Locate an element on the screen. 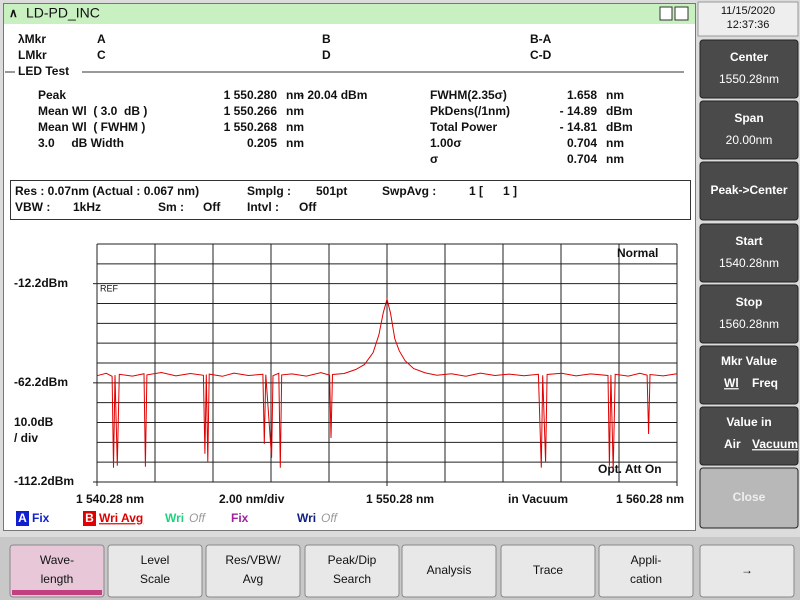 The height and width of the screenshot is (605, 800). function-key-label: cation is located at coordinates (646, 579).